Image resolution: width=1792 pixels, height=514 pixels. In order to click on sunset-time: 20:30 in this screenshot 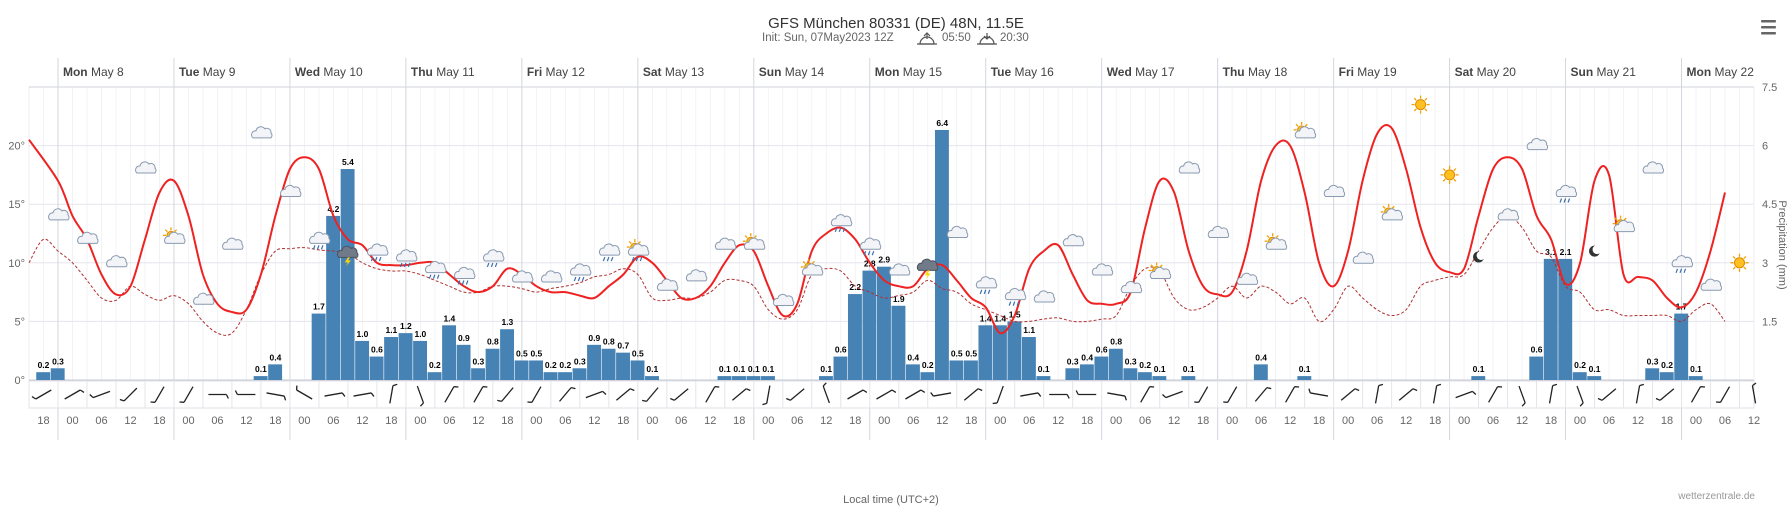, I will do `click(1014, 38)`.